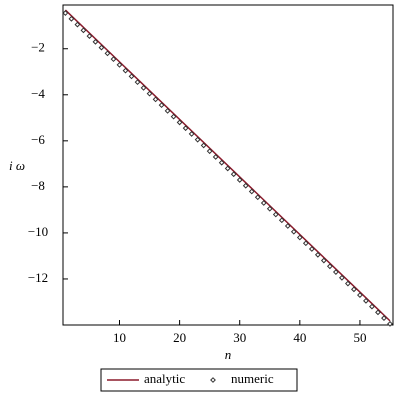  Describe the element at coordinates (38, 277) in the screenshot. I see `y-tick-label: −12` at that location.